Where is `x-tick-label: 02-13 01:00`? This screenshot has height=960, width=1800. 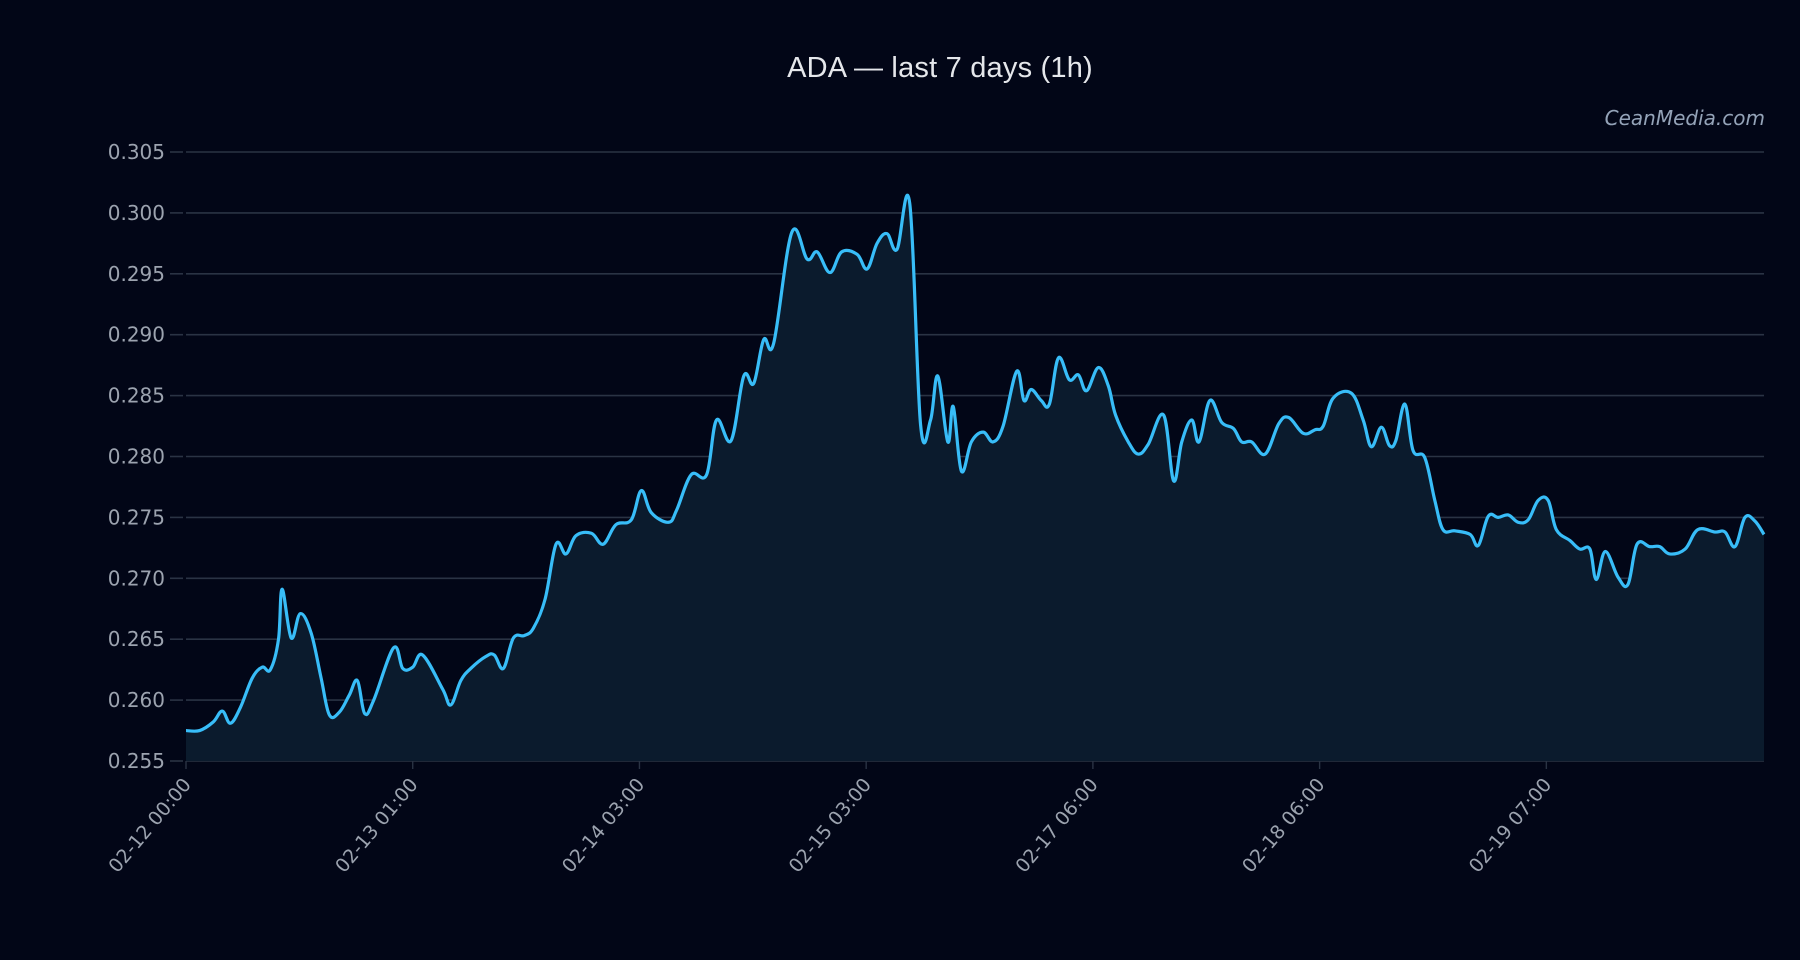
x-tick-label: 02-13 01:00 is located at coordinates (376, 825).